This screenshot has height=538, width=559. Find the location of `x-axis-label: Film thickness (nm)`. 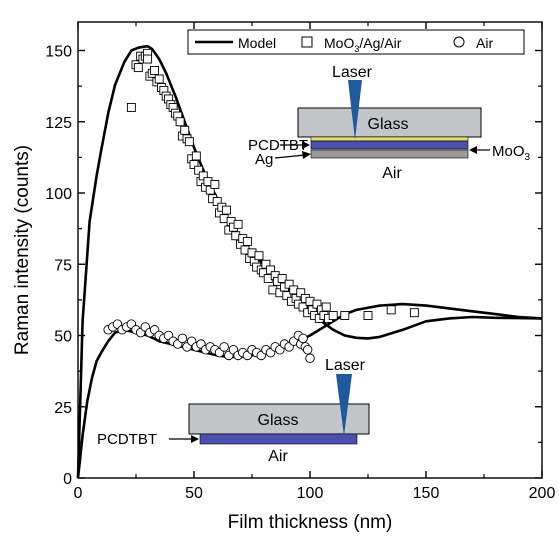

x-axis-label: Film thickness (nm) is located at coordinates (310, 522).